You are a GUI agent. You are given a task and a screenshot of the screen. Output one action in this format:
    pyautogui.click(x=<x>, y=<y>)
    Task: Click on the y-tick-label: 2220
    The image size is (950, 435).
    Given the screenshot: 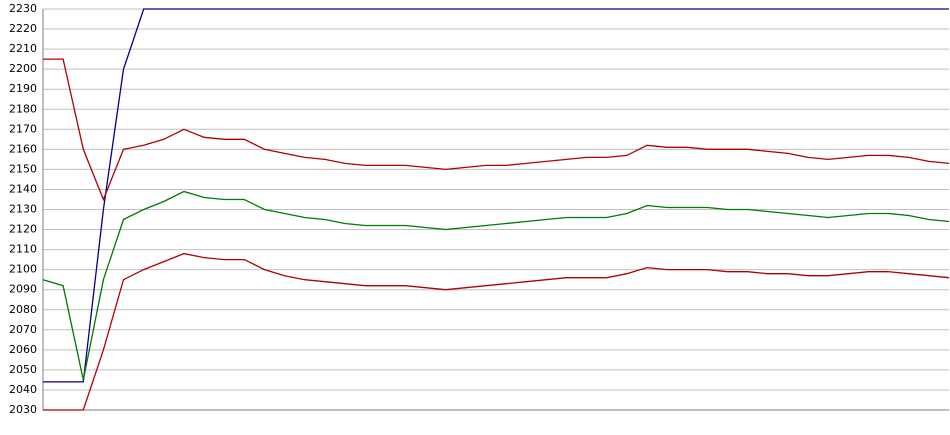 What is the action you would take?
    pyautogui.click(x=23, y=28)
    